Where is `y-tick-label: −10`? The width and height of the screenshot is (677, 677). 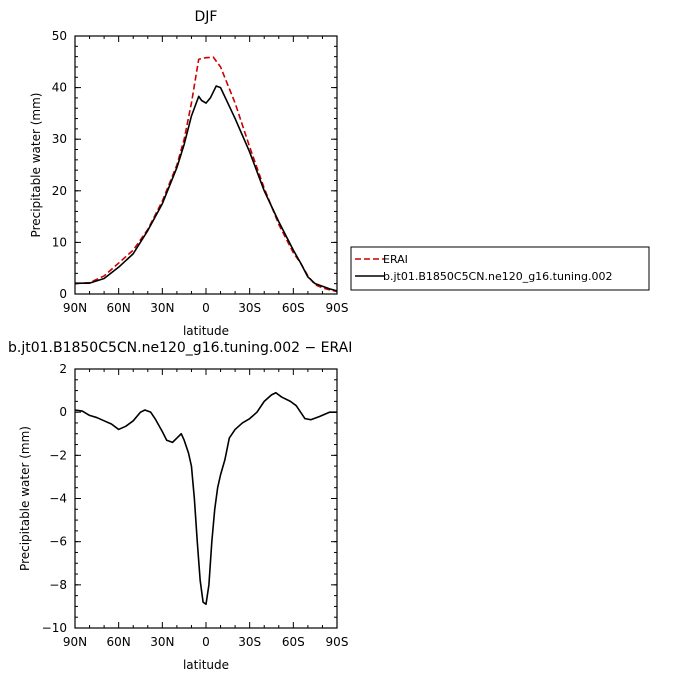
y-tick-label: −10 is located at coordinates (54, 628).